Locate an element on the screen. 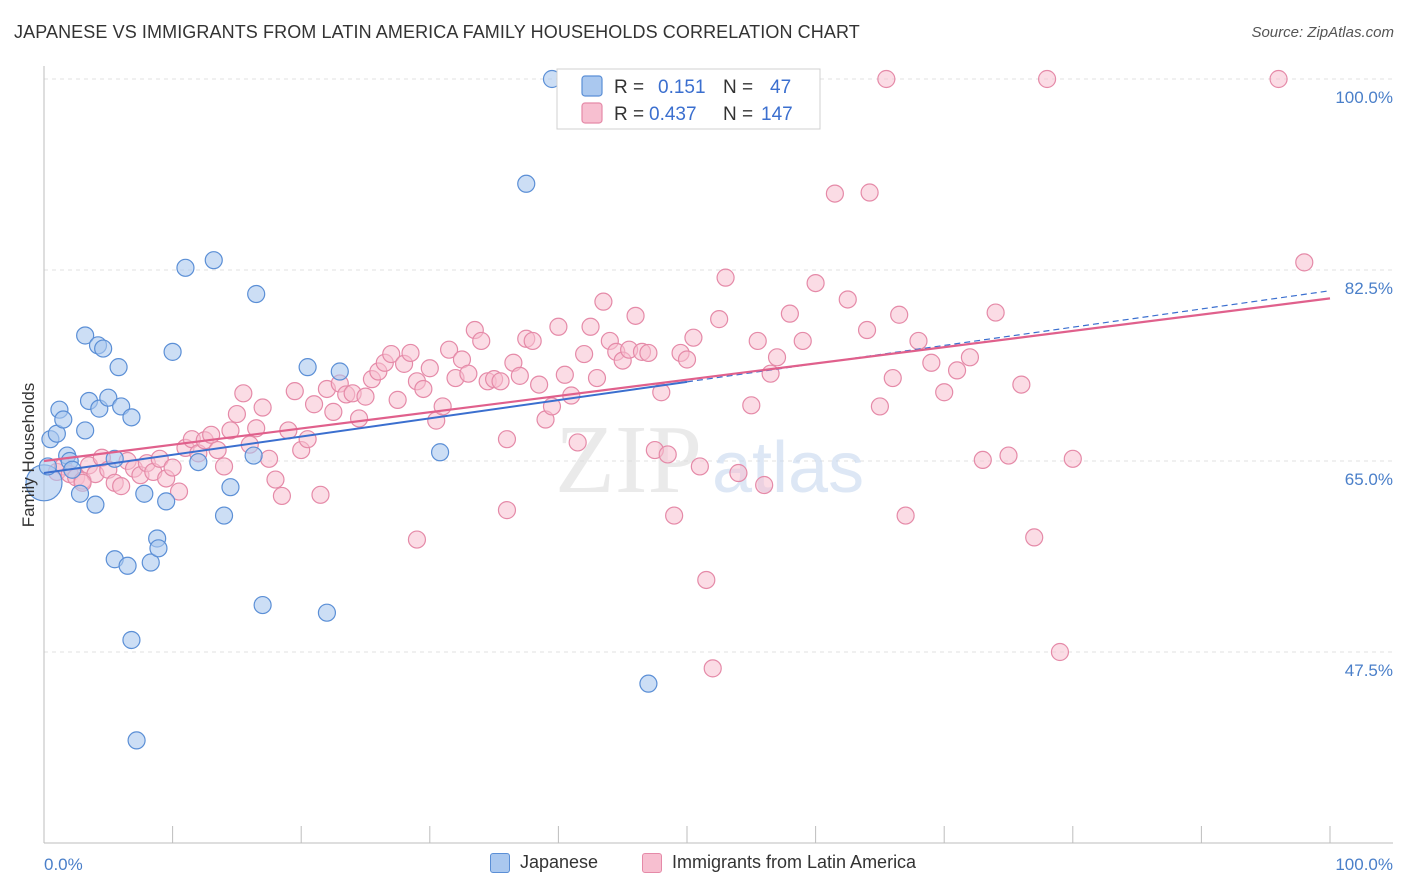  legend-r-value-2: 0.437 is located at coordinates (673, 114).